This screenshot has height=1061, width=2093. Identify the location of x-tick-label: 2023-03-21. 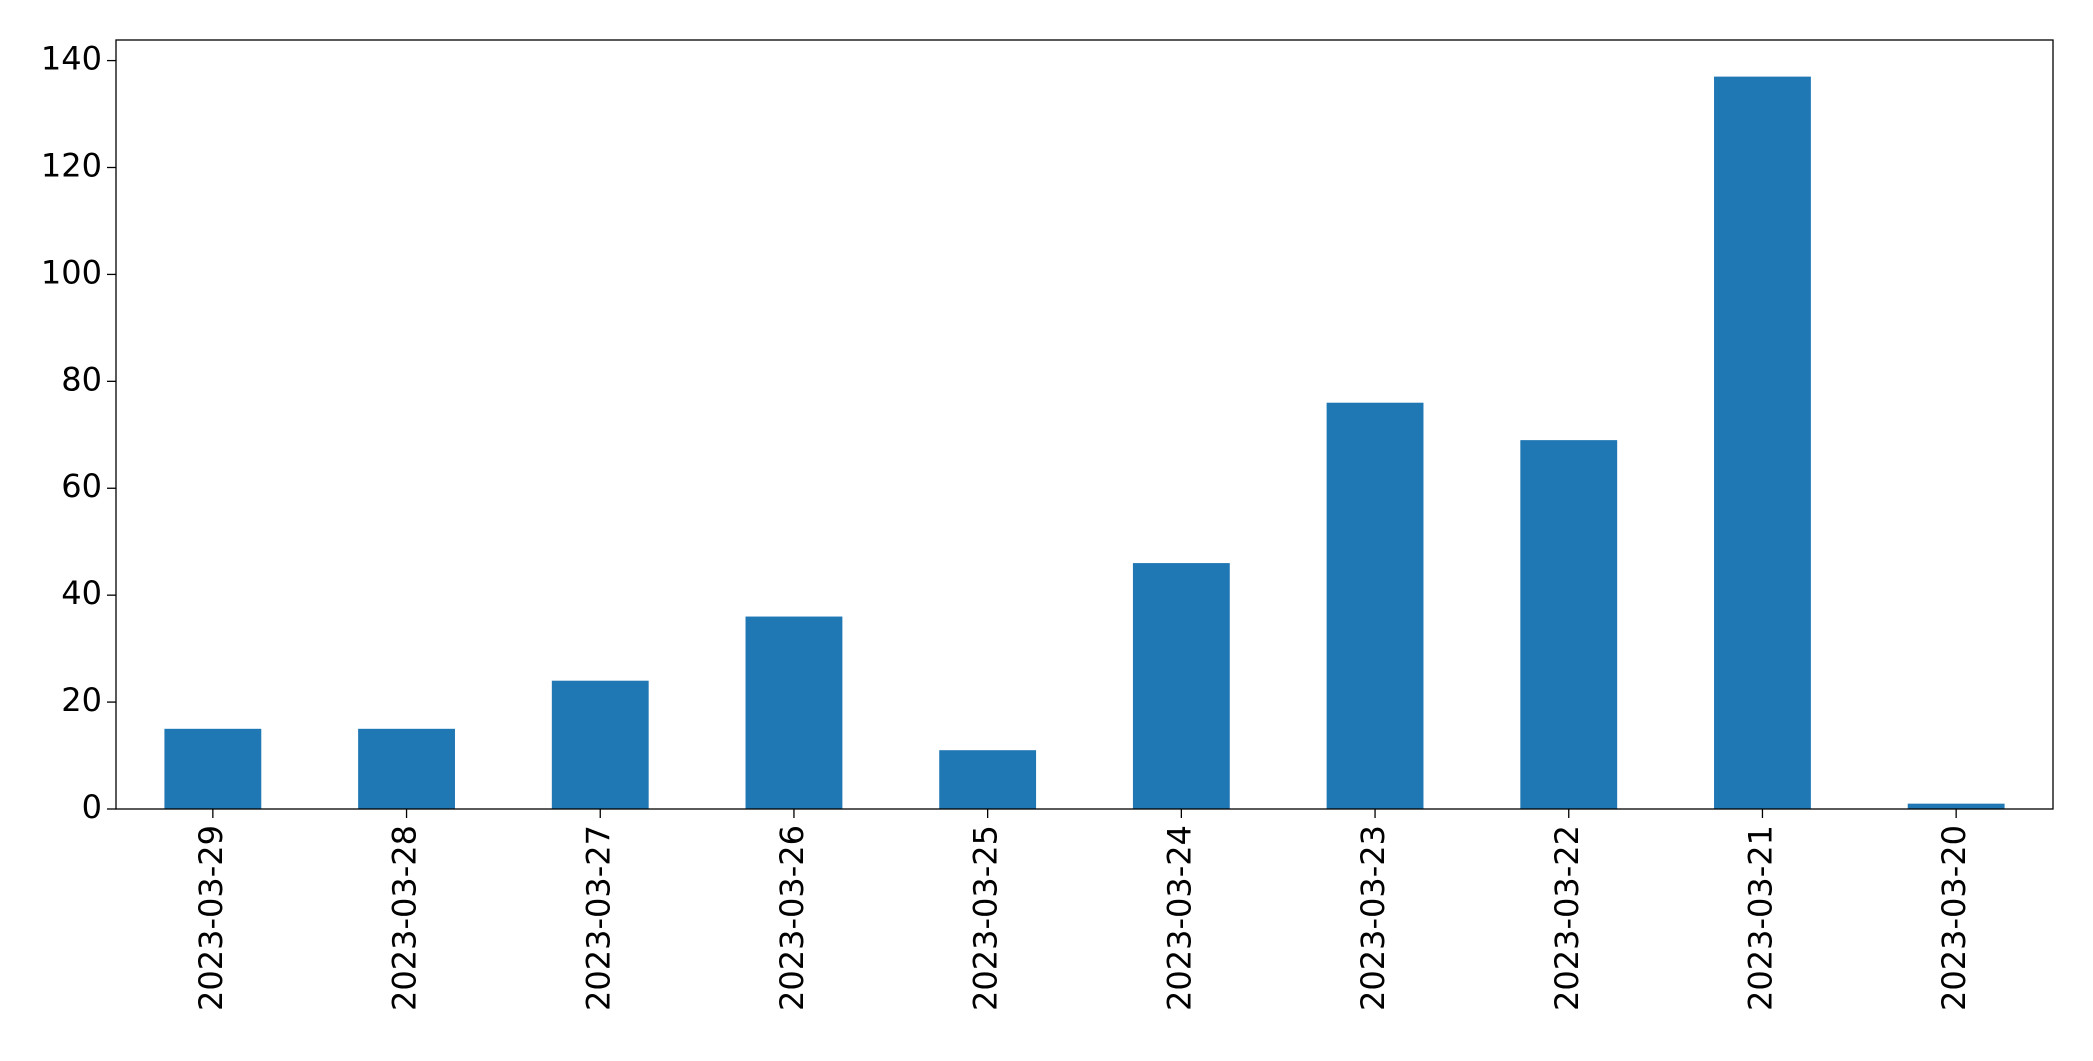
(1760, 918).